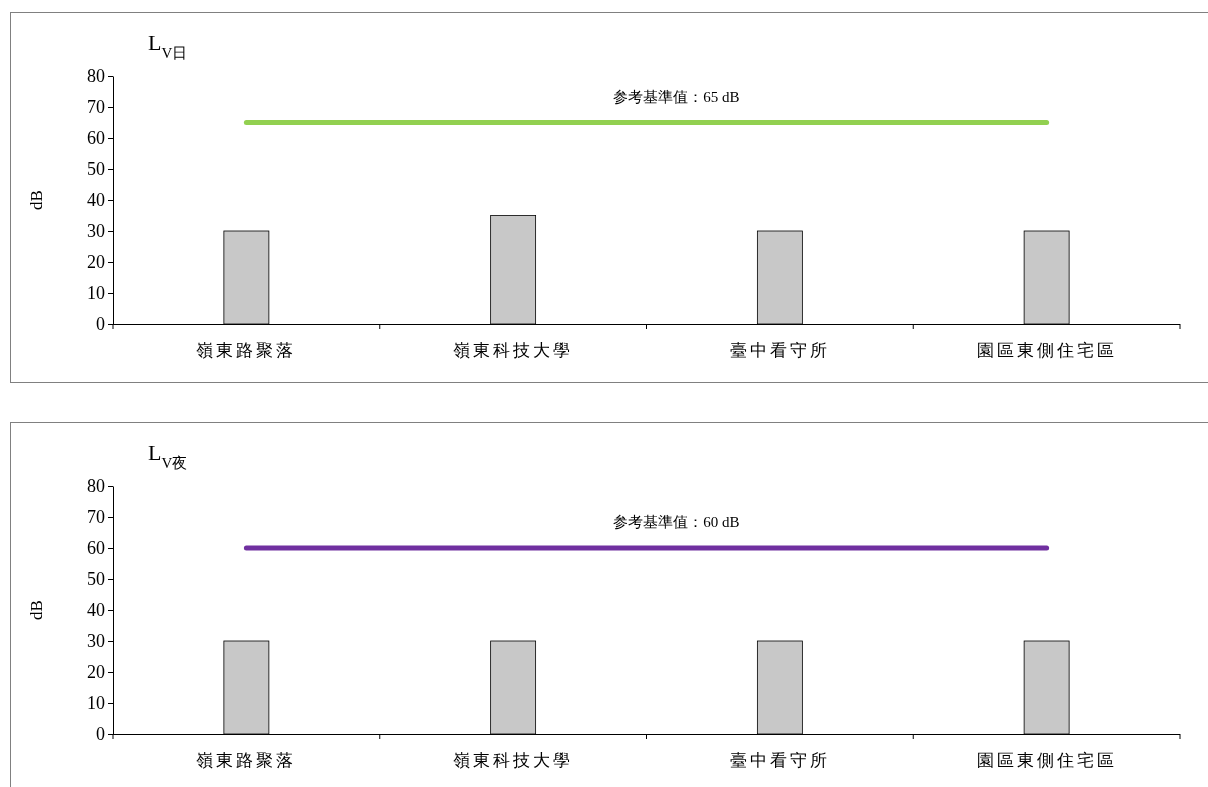  Describe the element at coordinates (168, 455) in the screenshot. I see `chart-title: L$_{V夜}$` at that location.